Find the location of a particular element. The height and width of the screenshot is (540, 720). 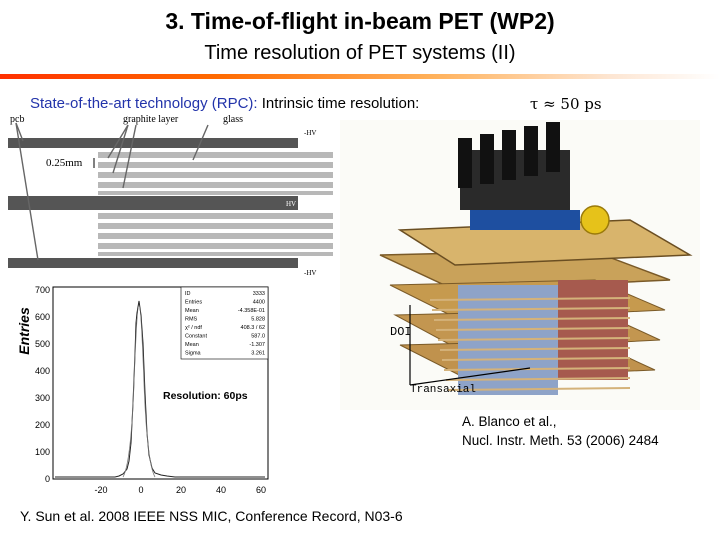

stats-value: 3333 is located at coordinates (259, 294).